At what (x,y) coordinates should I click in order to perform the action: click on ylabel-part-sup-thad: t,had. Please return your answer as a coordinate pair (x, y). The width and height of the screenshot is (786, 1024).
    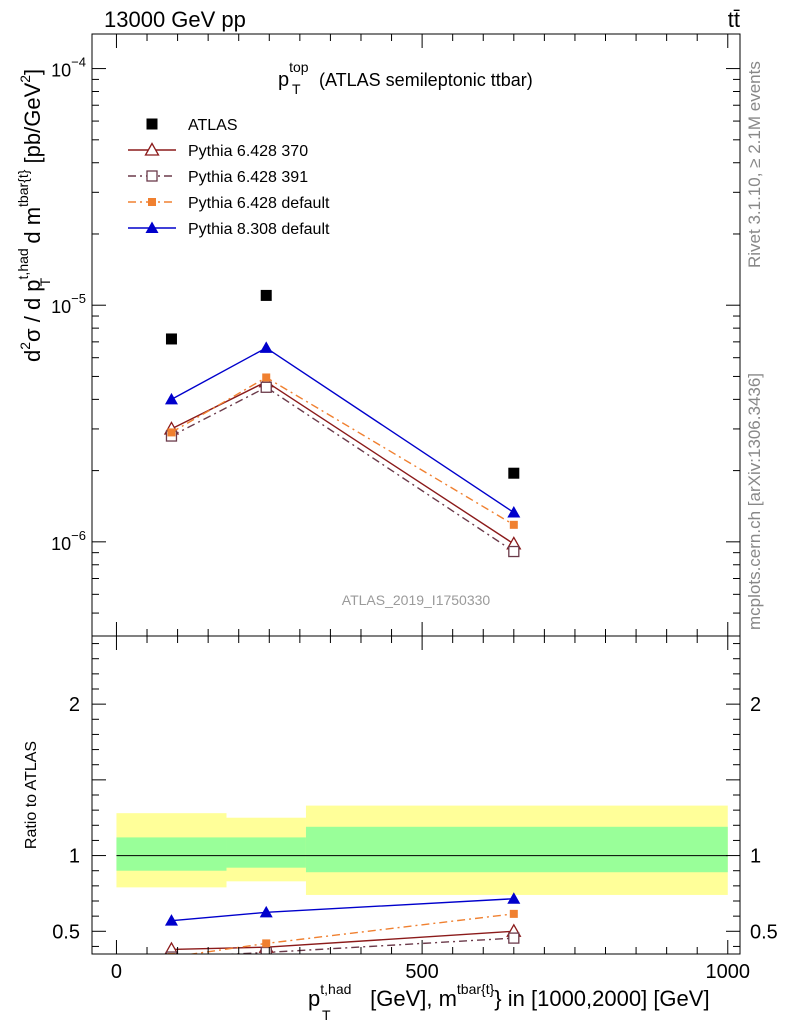
    Looking at the image, I should click on (23, 263).